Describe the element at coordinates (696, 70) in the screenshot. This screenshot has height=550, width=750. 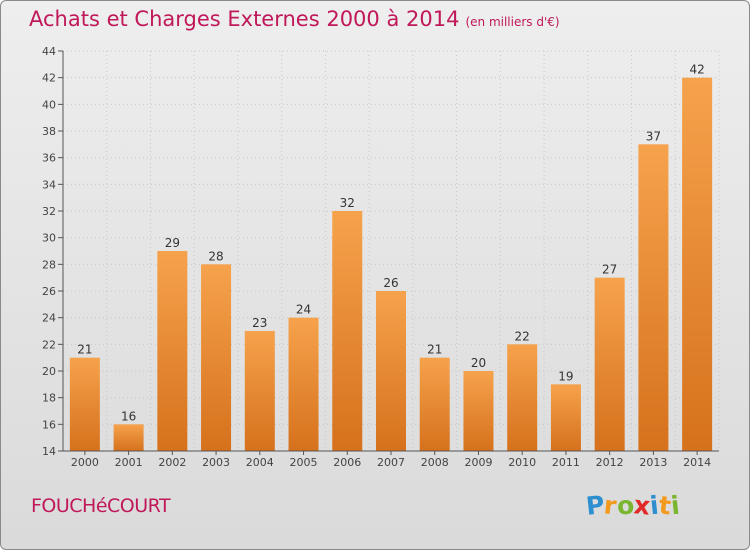
I see `value-label: 42` at that location.